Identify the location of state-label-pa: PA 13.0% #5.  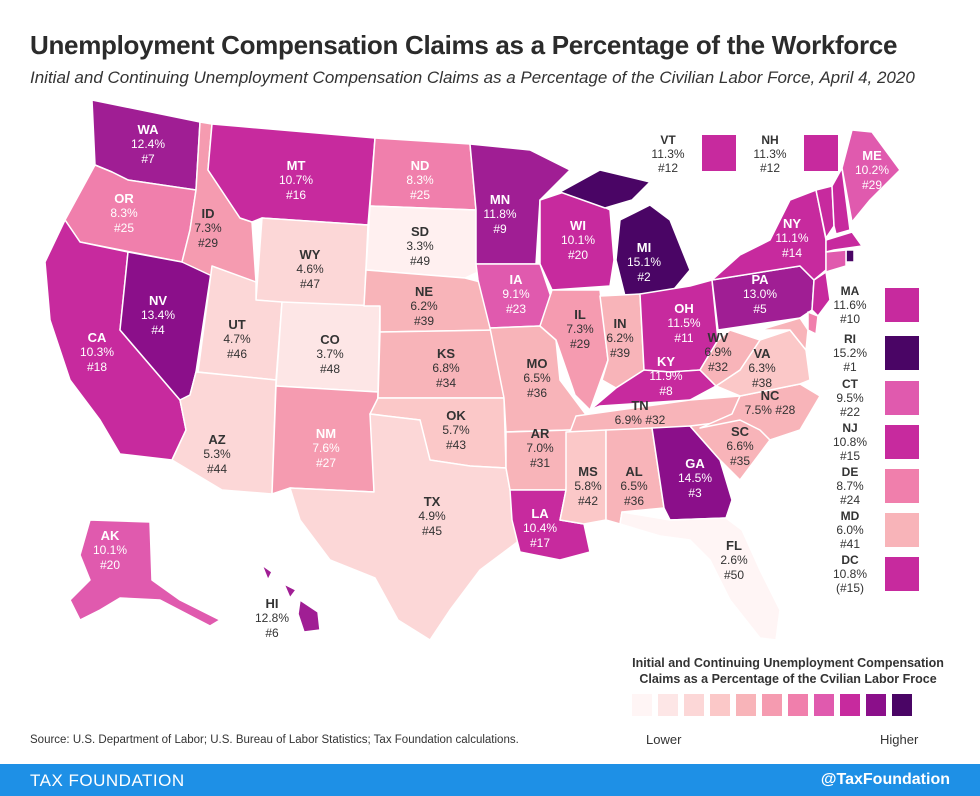
(760, 294).